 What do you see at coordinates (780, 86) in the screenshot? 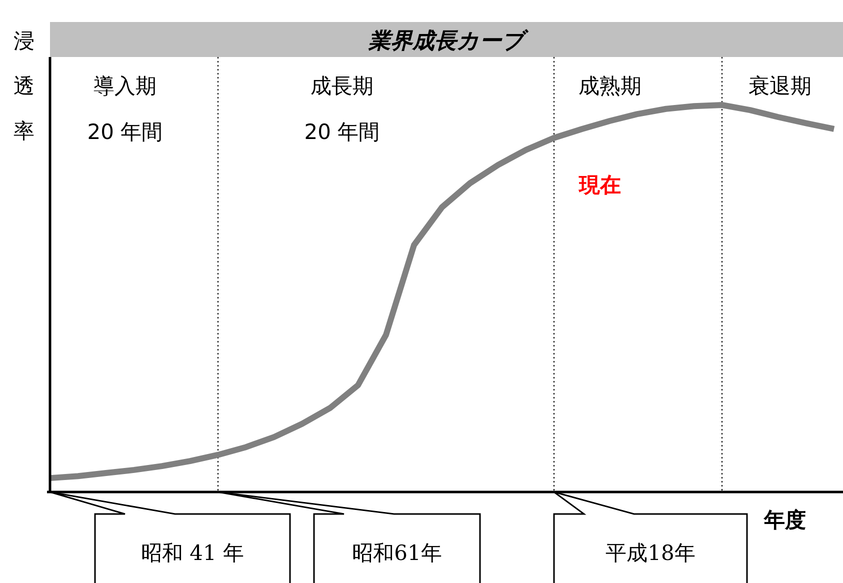
I see `text: 衰退期` at bounding box center [780, 86].